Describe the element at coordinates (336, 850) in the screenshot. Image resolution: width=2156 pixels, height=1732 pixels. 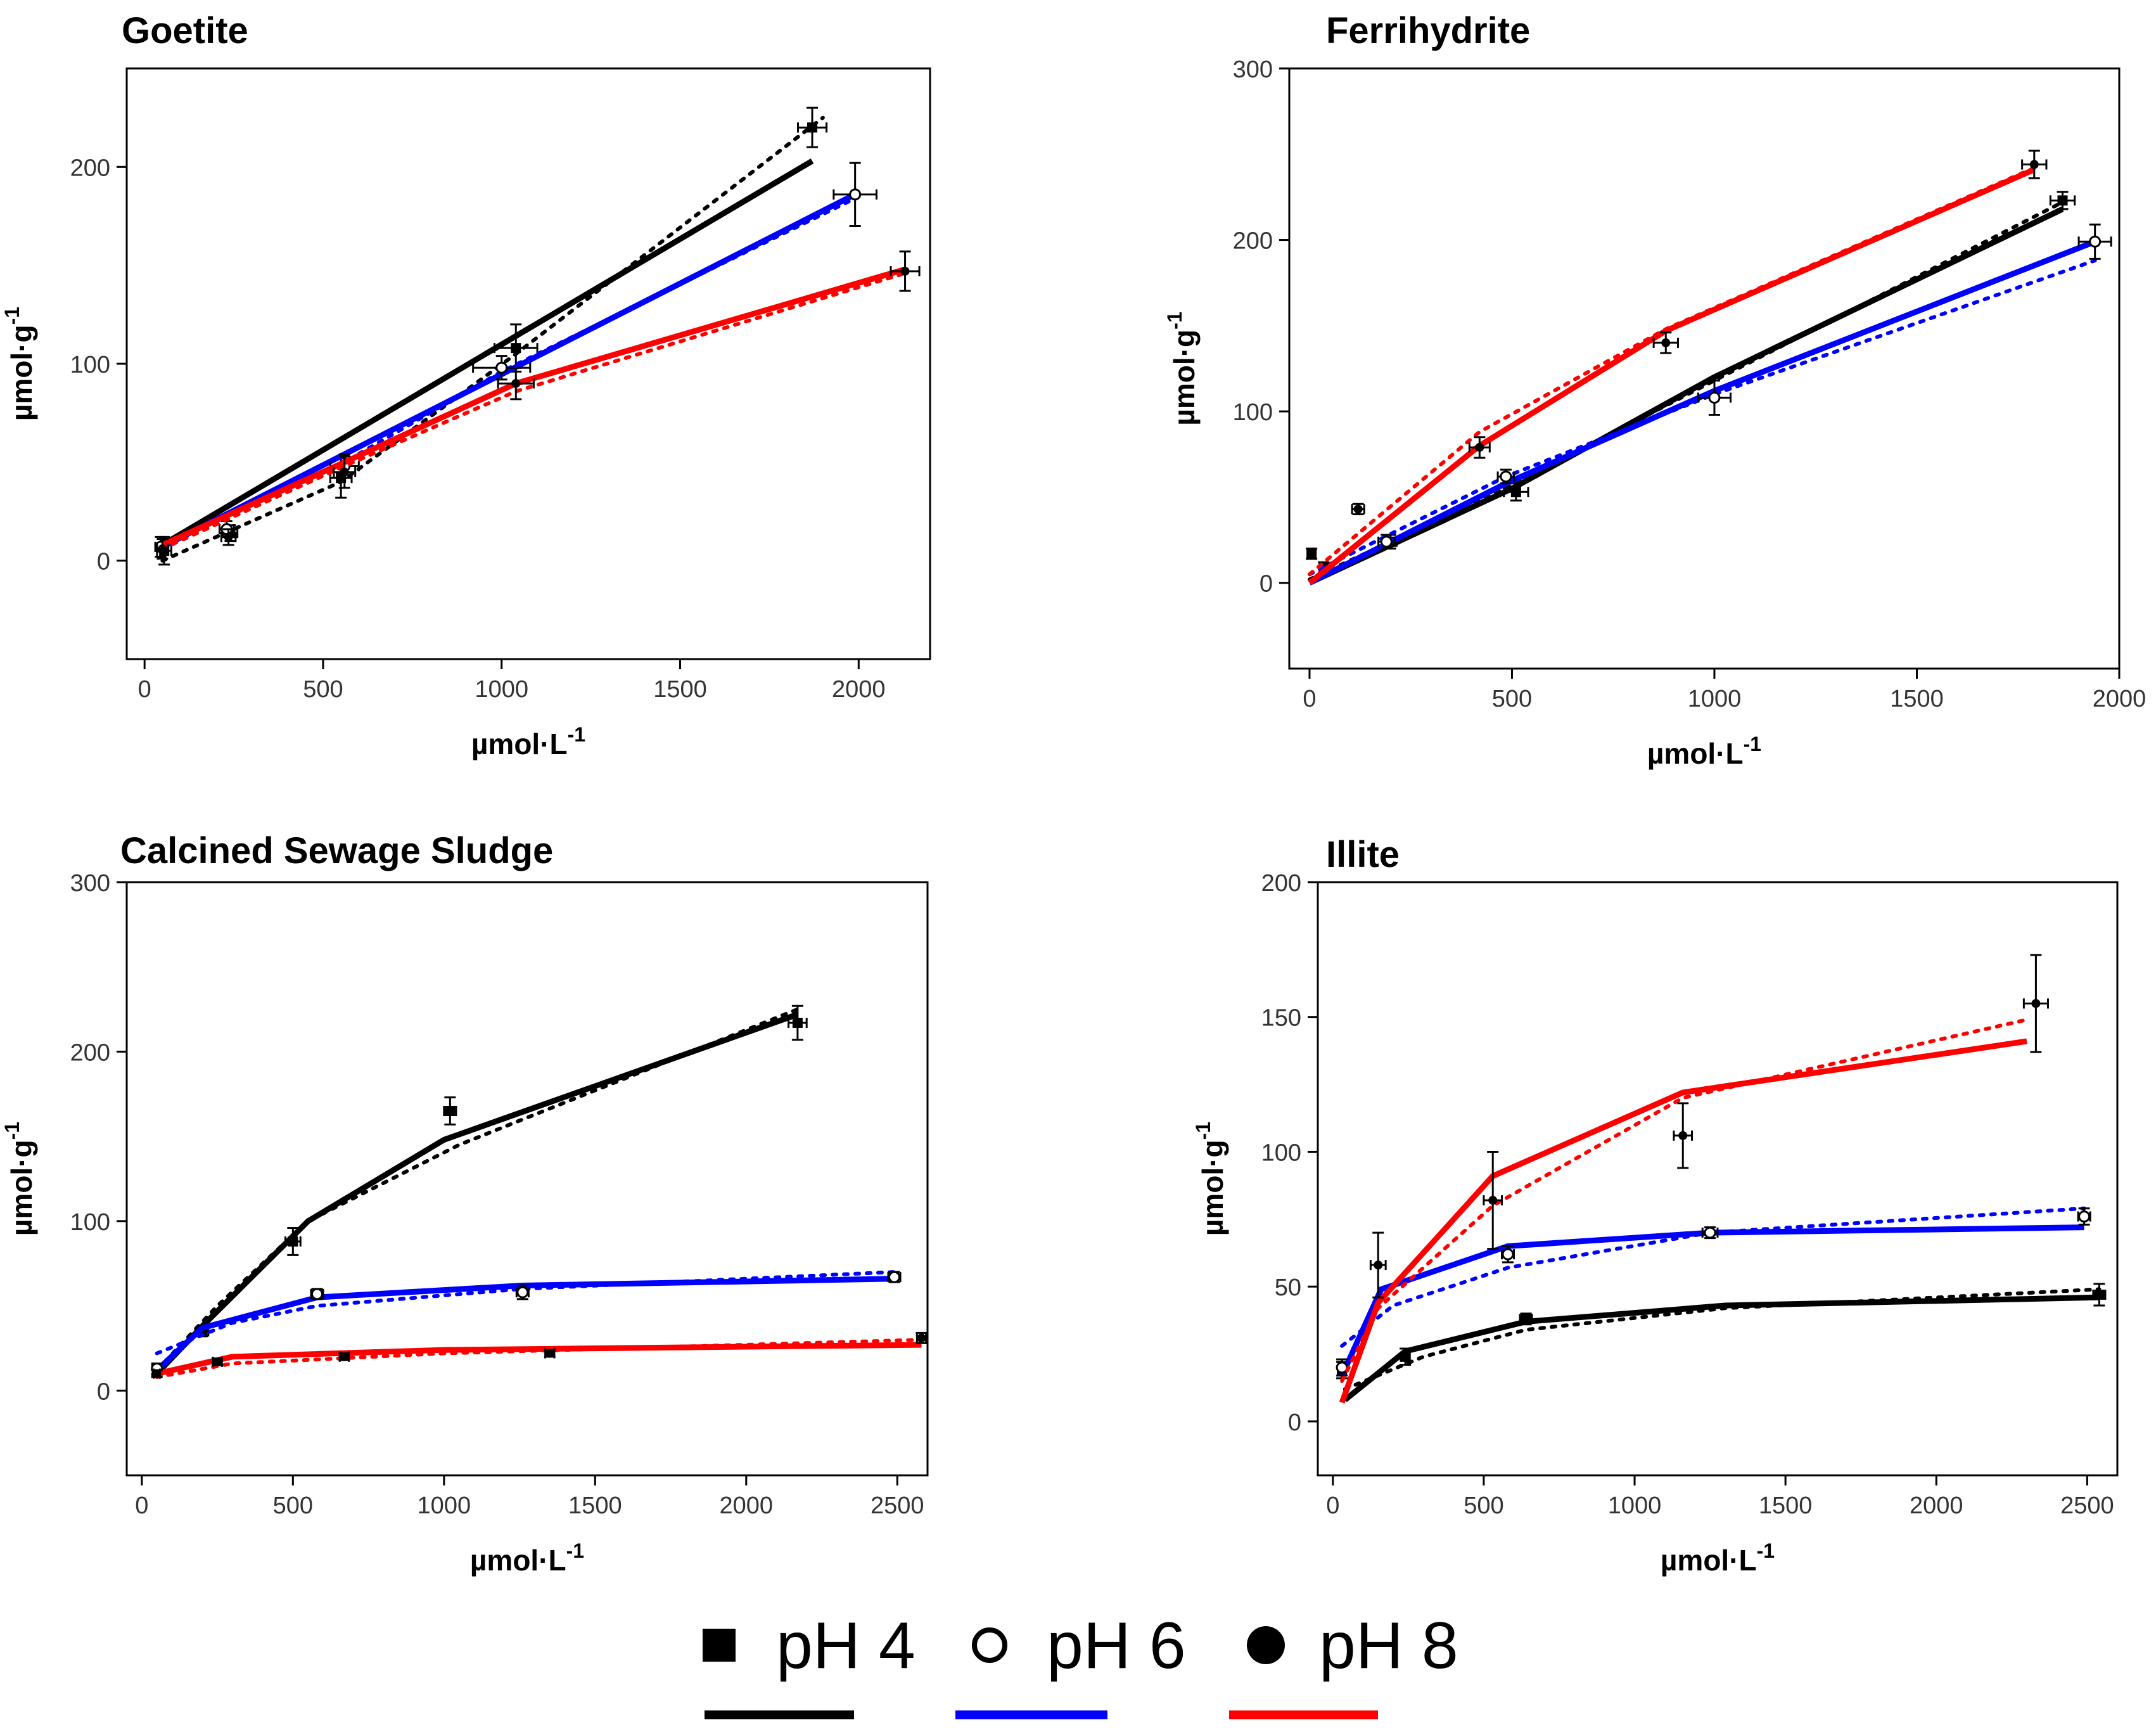
I see `panel-title: Calcined Sewage Sludge` at that location.